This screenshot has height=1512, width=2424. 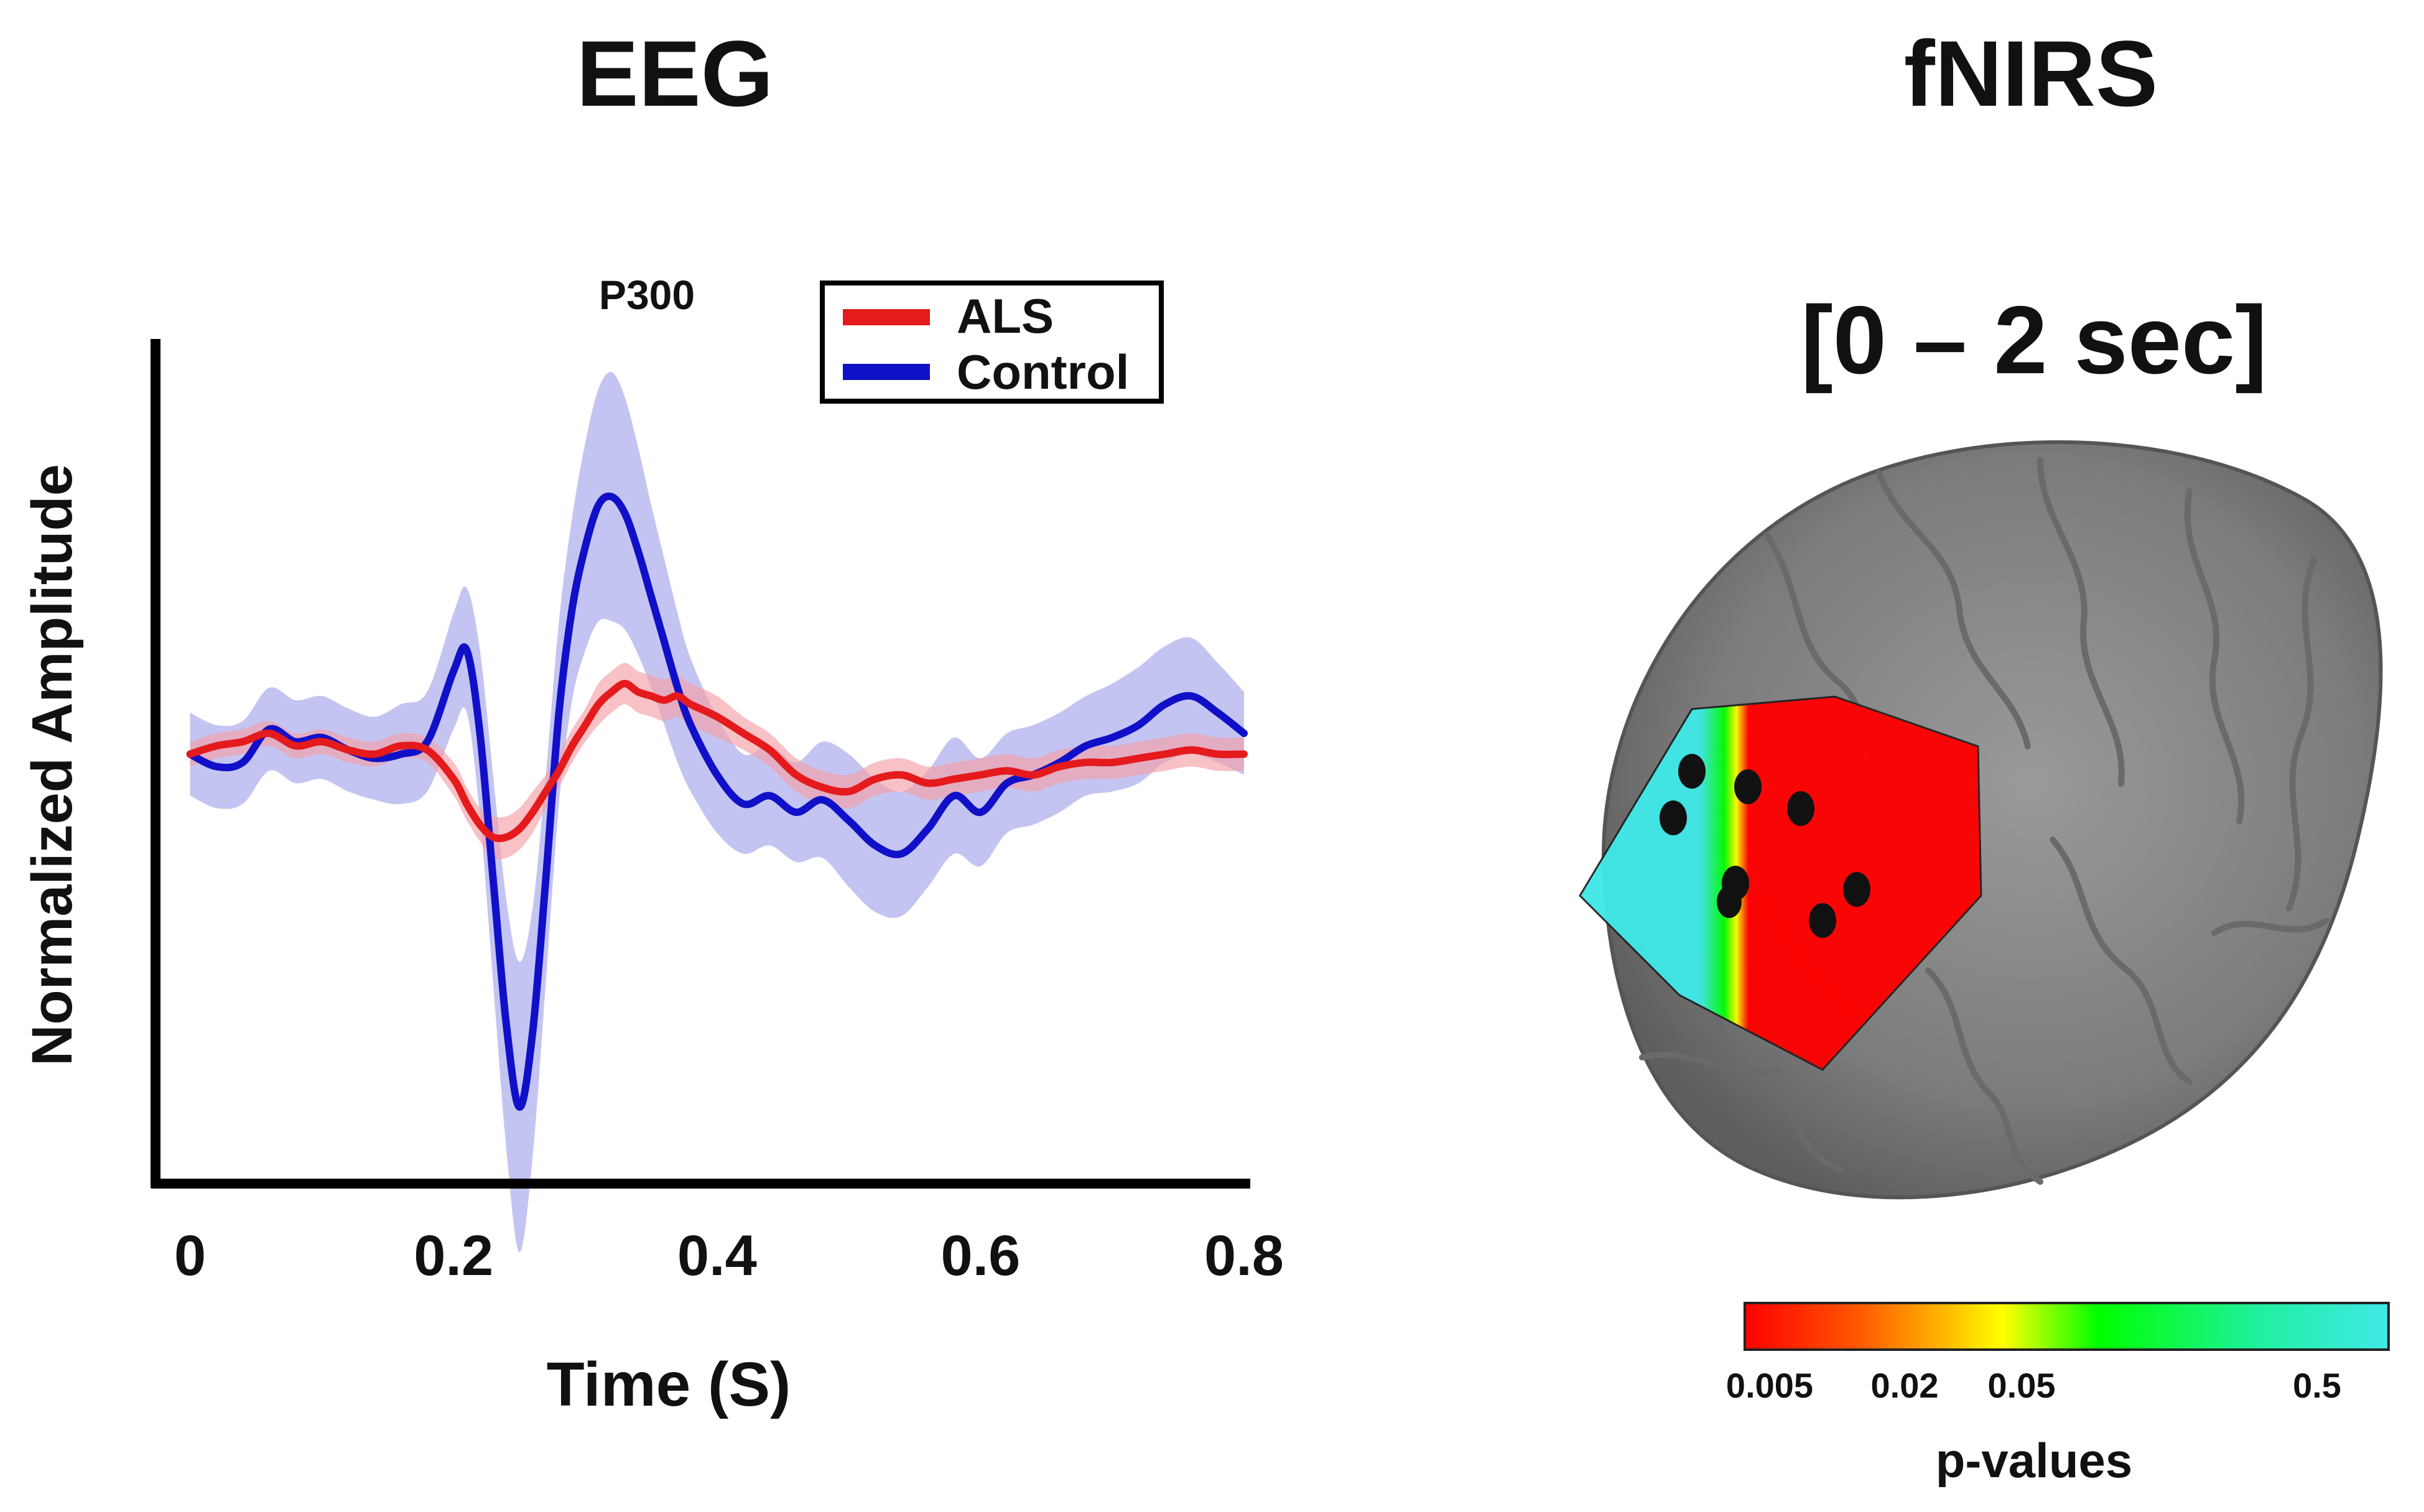 What do you see at coordinates (2022, 1385) in the screenshot?
I see `colorbar-label: 0.05` at bounding box center [2022, 1385].